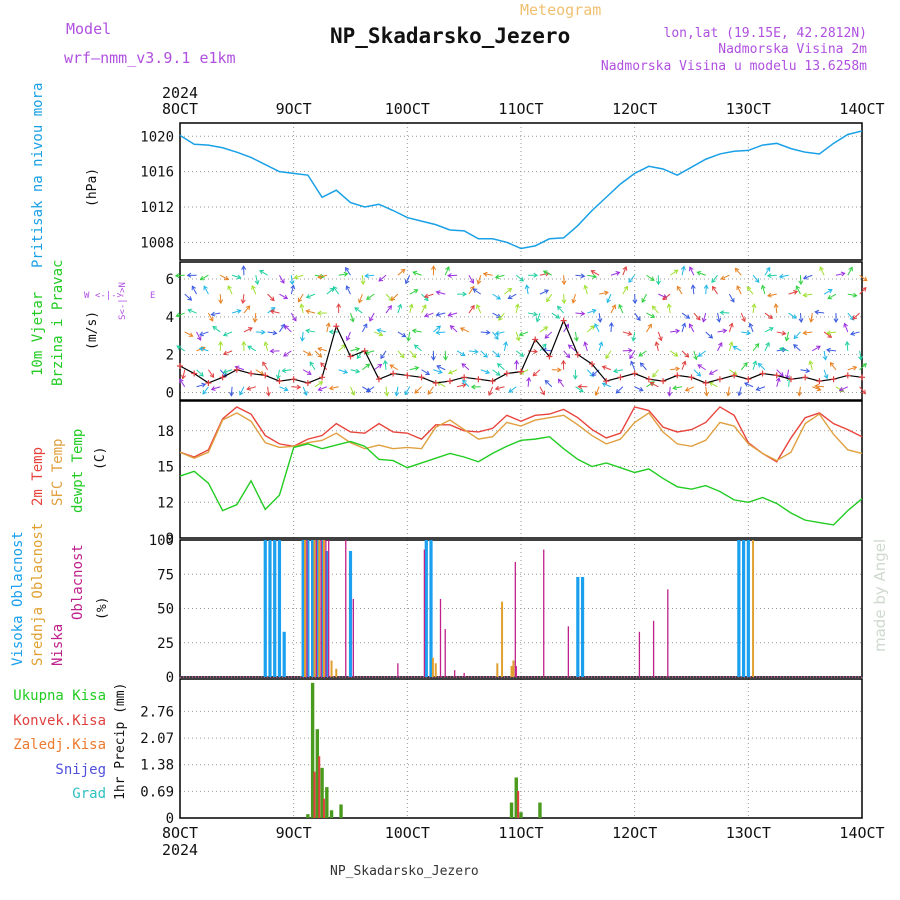 Image resolution: width=900 pixels, height=900 pixels. I want to click on wind-ylabel-2: Brzina i Pravac, so click(58, 323).